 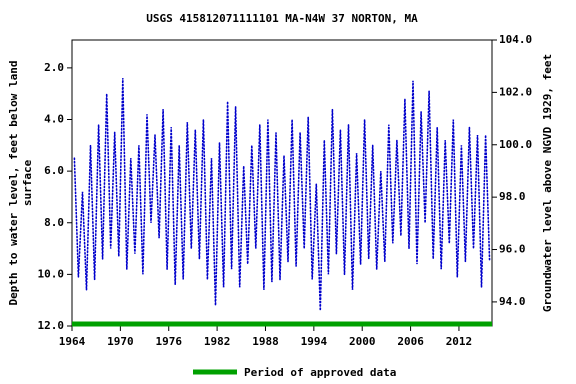 I want to click on x-tick-label: 1976, so click(x=168, y=341).